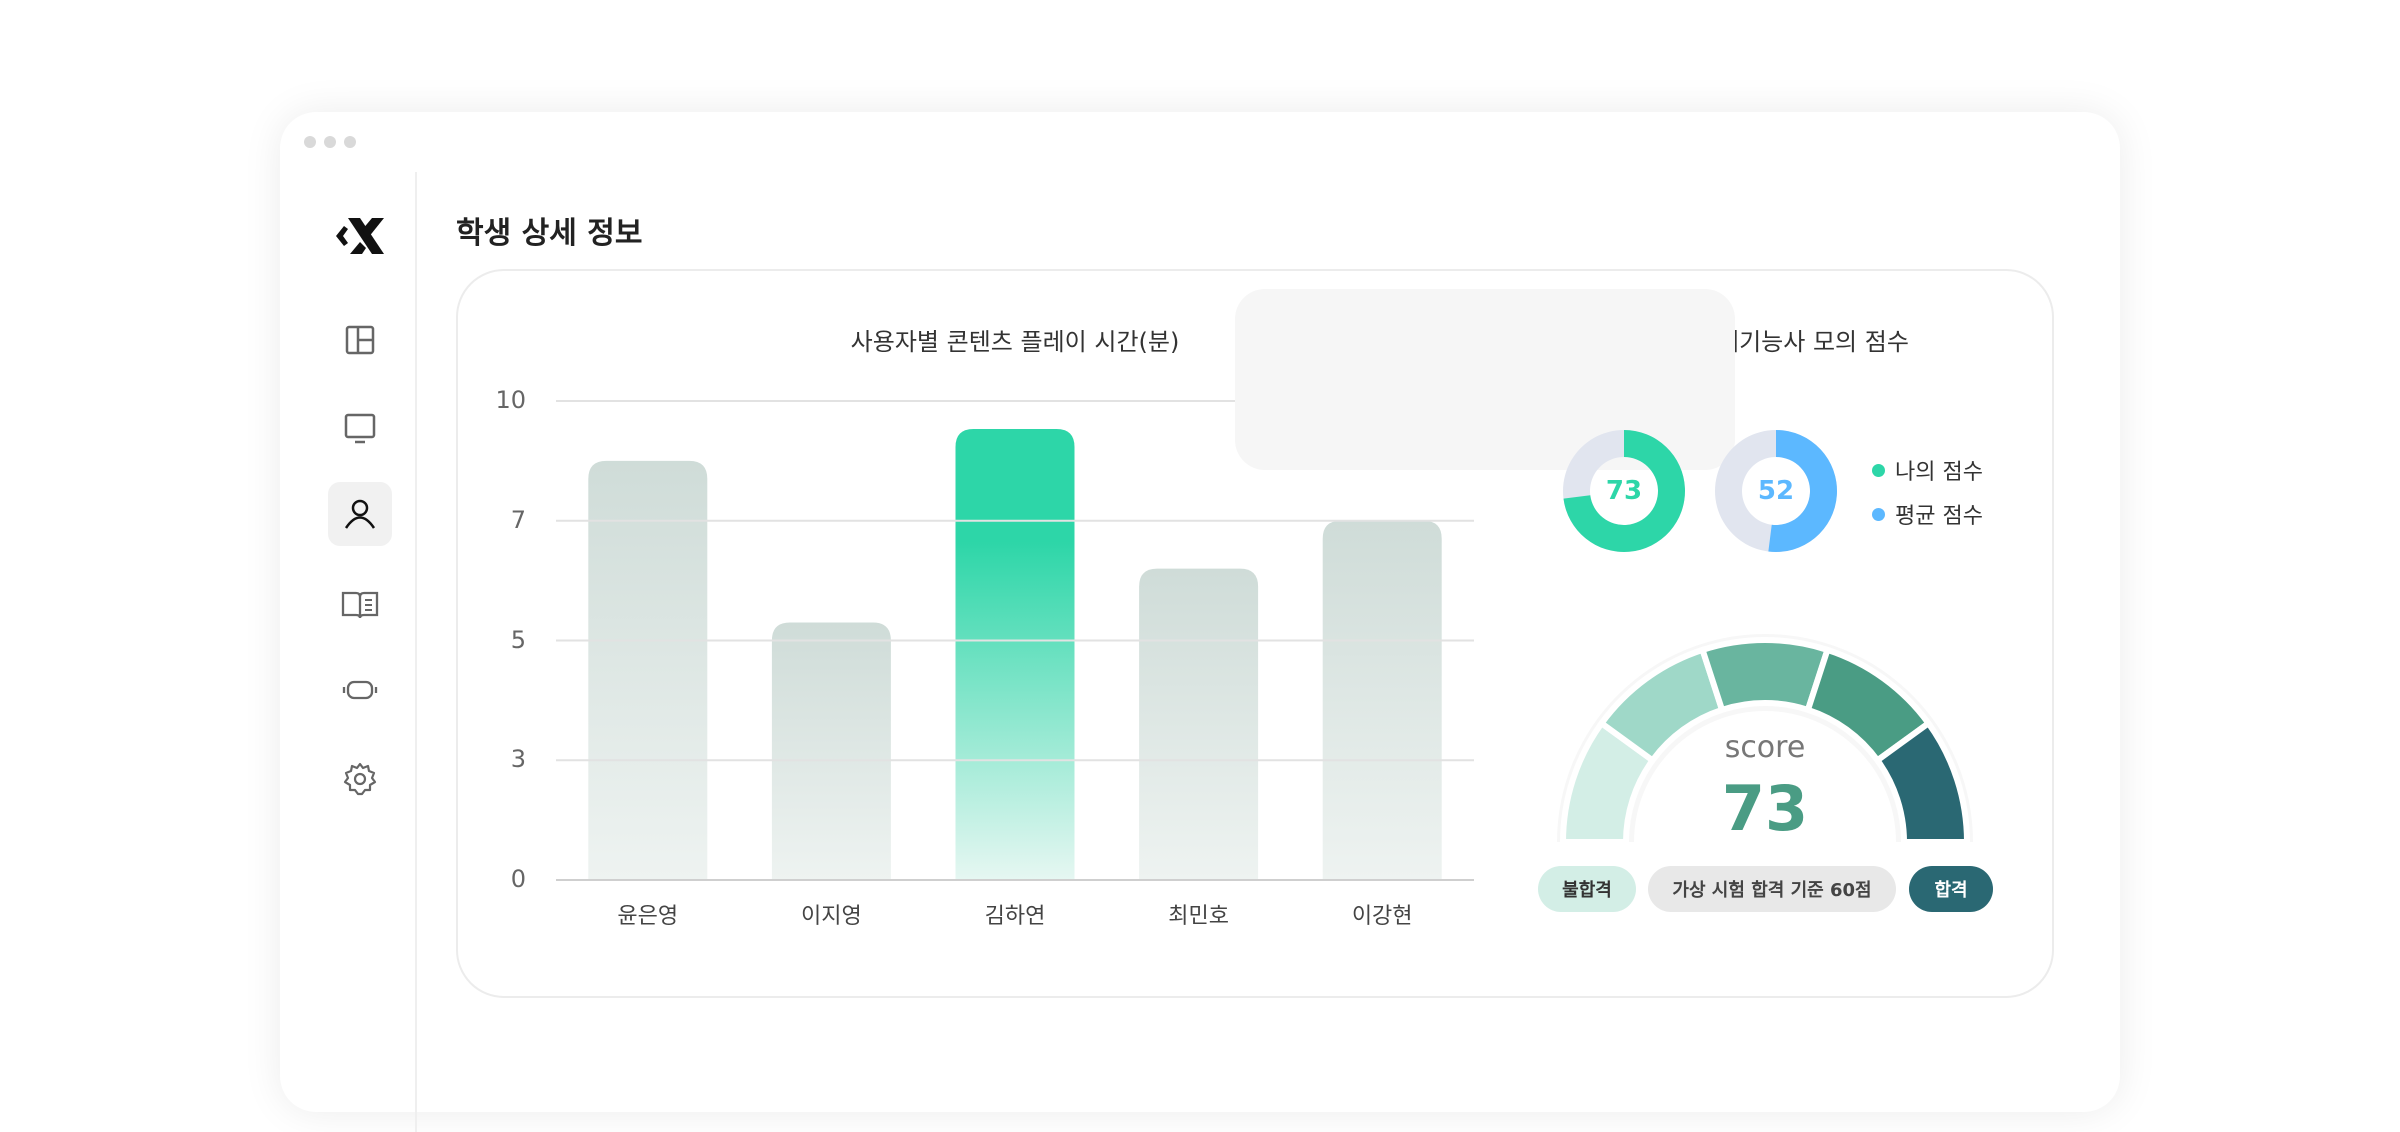 The image size is (2400, 1132). I want to click on y-tick-label: 3, so click(518, 759).